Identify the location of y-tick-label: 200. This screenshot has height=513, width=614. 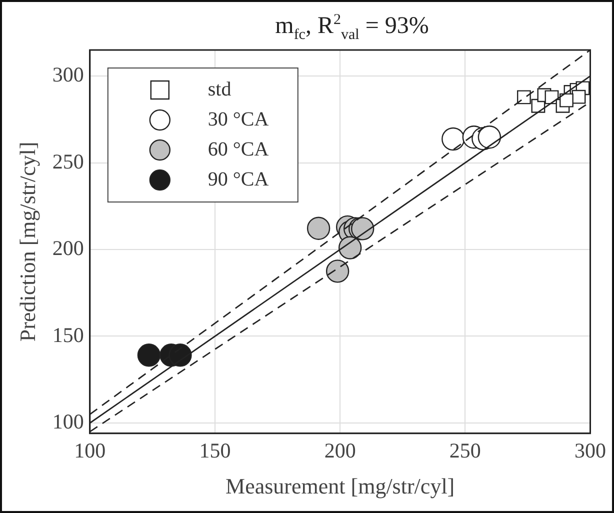
(68, 248).